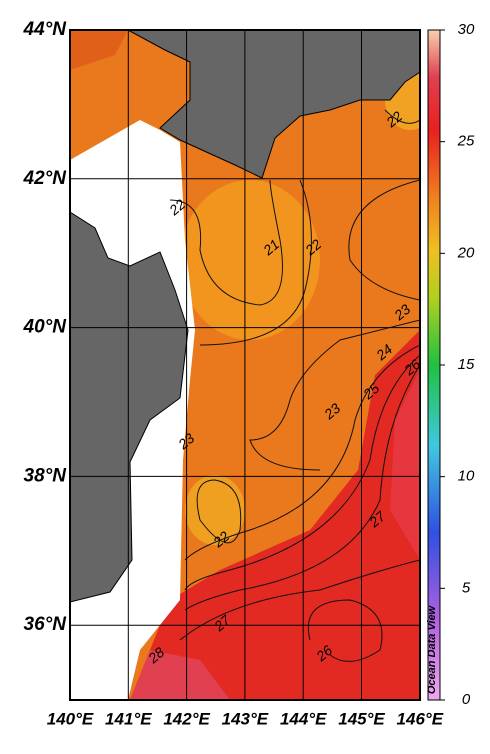 This screenshot has height=754, width=490. Describe the element at coordinates (434, 365) in the screenshot. I see `colorbar` at that location.